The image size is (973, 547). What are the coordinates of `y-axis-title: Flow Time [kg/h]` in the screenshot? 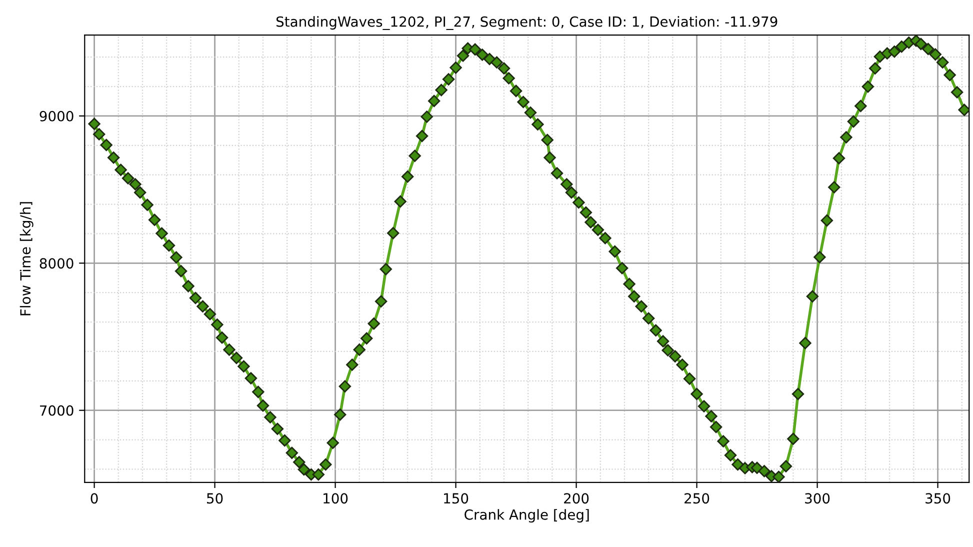 It's located at (27, 259).